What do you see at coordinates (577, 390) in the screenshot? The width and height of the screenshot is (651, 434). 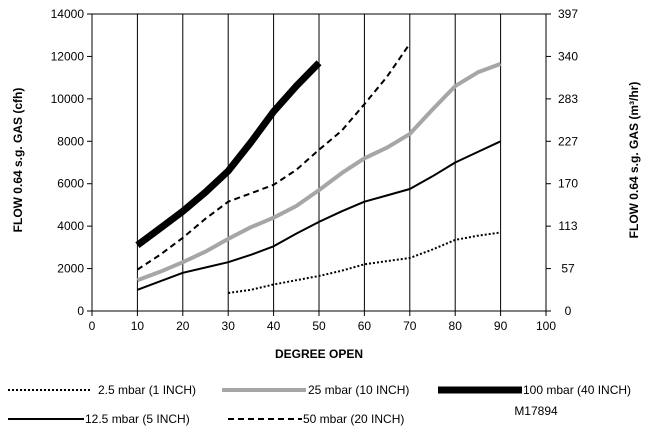 I see `legend-label-2: 100 mbar (40 INCH)` at bounding box center [577, 390].